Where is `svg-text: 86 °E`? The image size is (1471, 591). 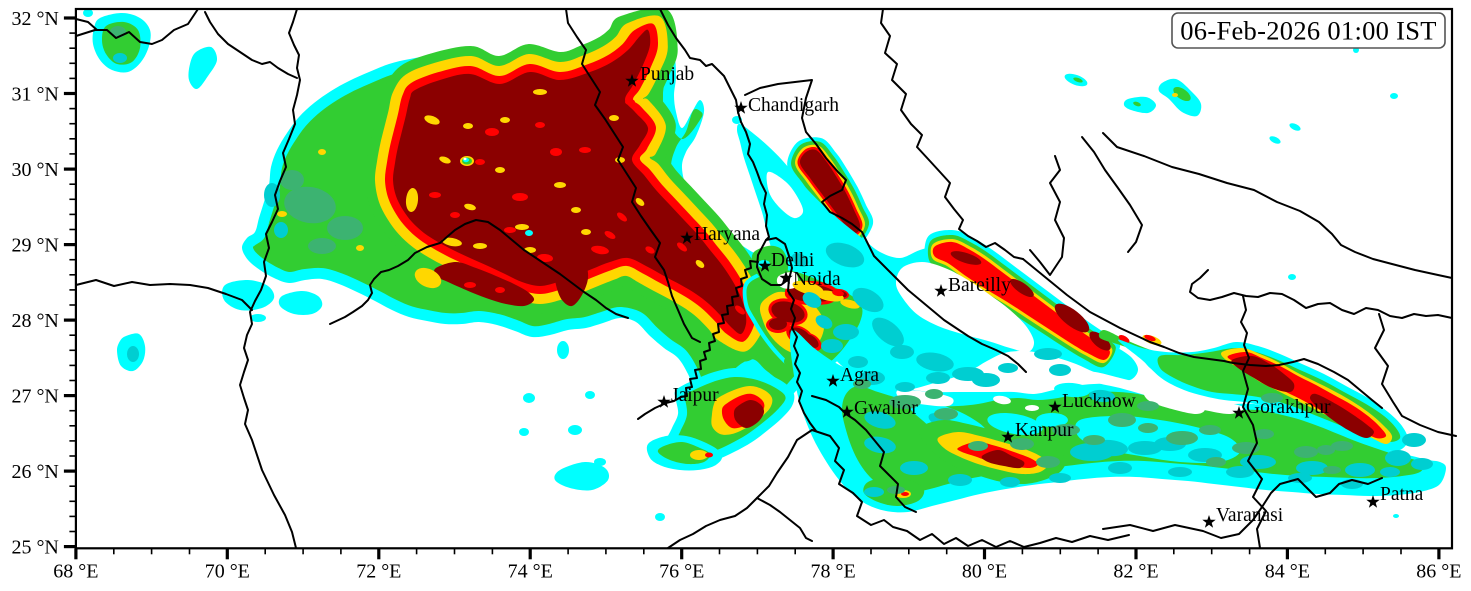 svg-text: 86 °E is located at coordinates (1438, 571).